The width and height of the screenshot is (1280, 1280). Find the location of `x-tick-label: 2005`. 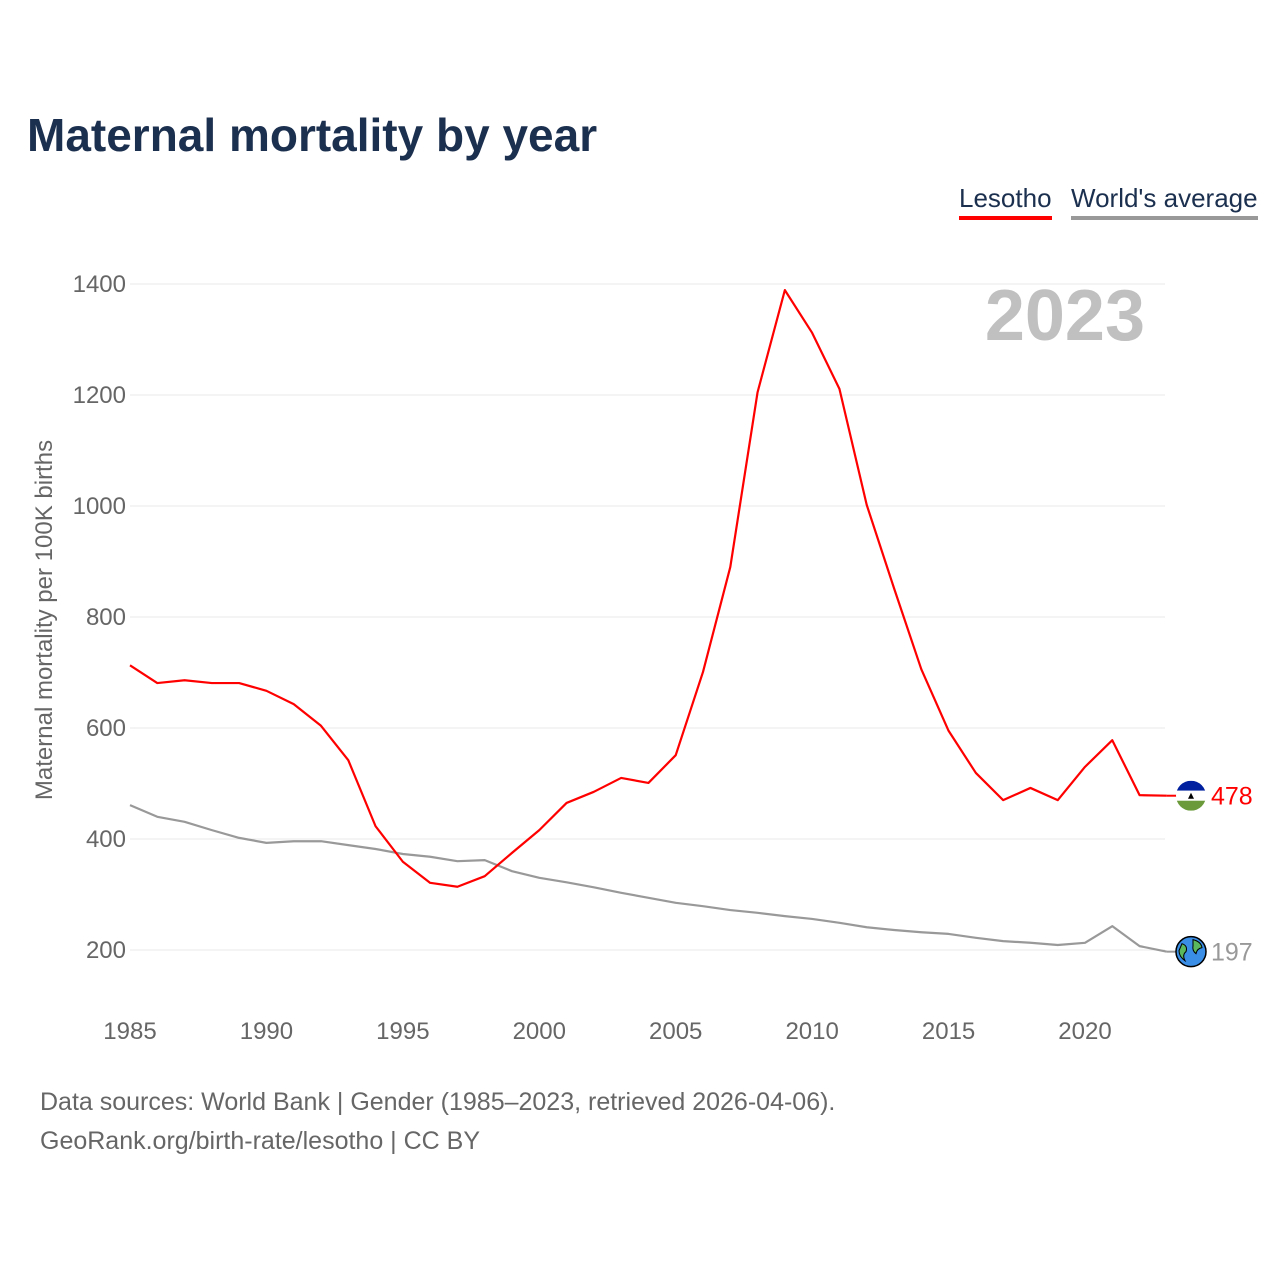

x-tick-label: 2005 is located at coordinates (675, 1031).